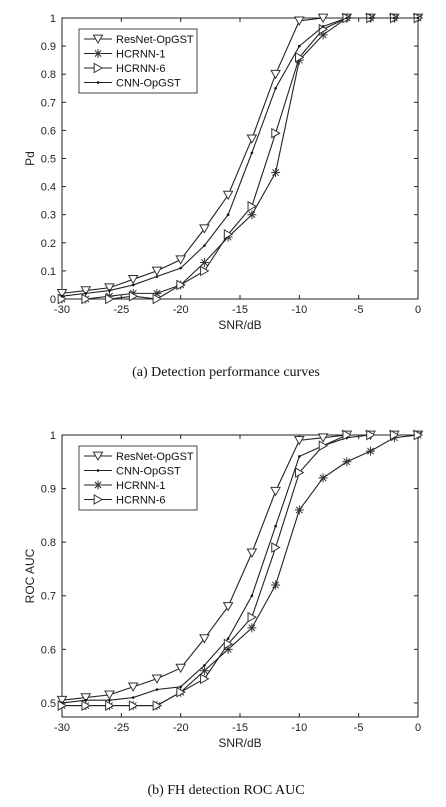 The width and height of the screenshot is (446, 807). I want to click on y-tick-label: 0.1, so click(48, 272).